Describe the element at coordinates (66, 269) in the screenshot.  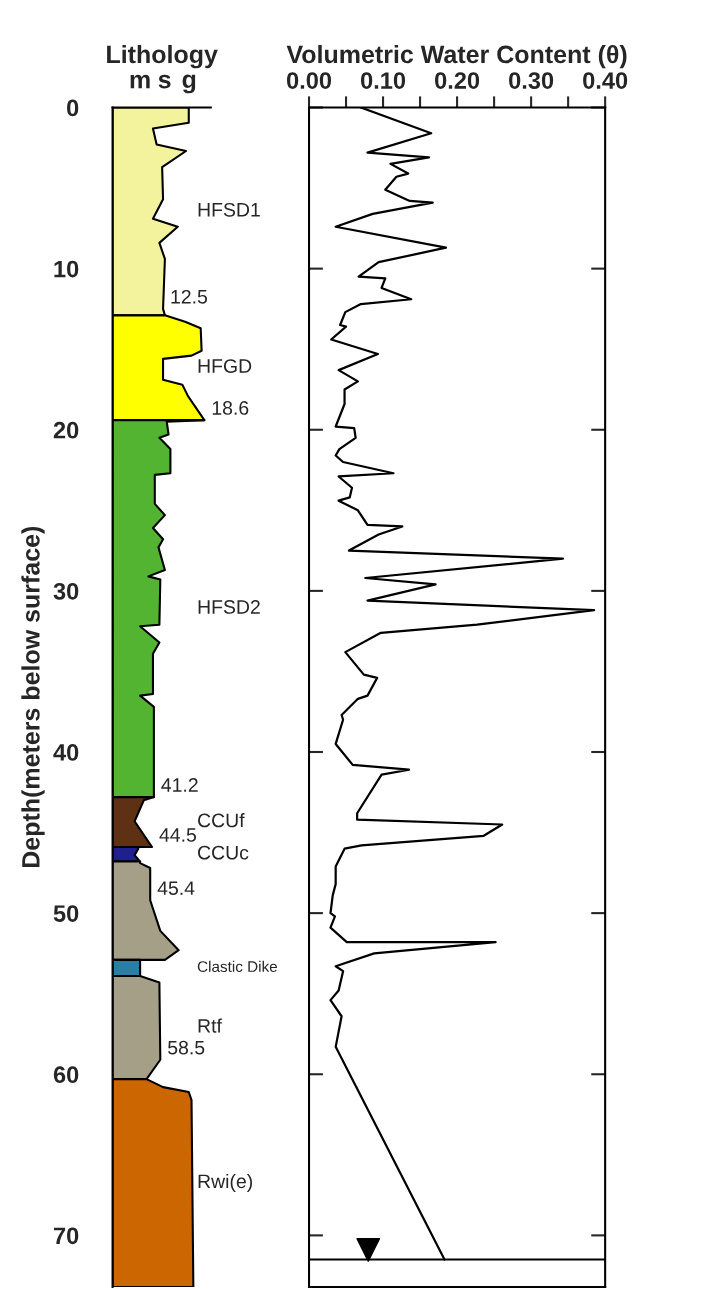
I see `y-tick-label: 10` at that location.